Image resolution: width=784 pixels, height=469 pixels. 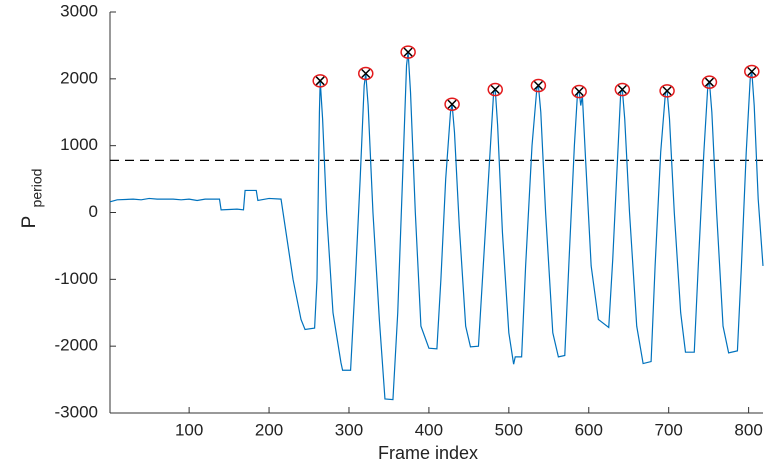 I want to click on y-axis-label-subscript: period, so click(x=37, y=188).